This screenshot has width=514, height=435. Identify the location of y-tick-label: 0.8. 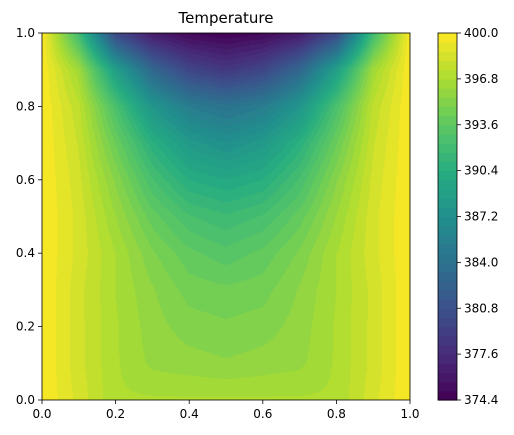
(25, 106).